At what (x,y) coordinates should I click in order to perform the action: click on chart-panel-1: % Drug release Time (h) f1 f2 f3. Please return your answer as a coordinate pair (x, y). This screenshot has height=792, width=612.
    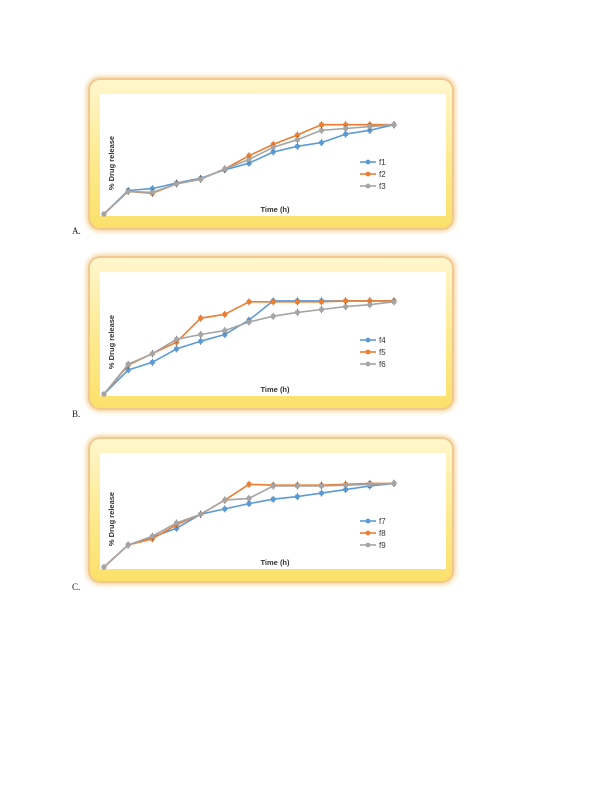
    Looking at the image, I should click on (271, 154).